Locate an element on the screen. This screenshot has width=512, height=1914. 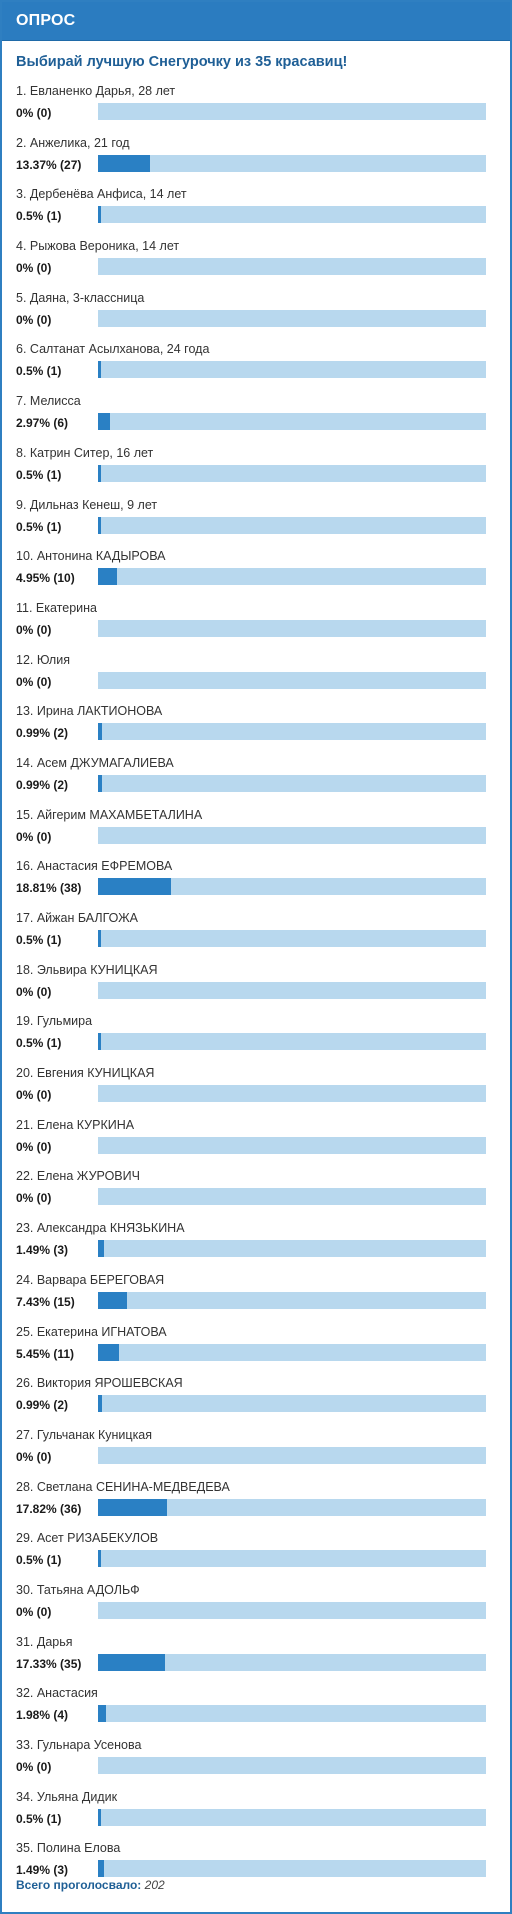
poll-option-label: 28. Светлана СЕНИНА-МЕДВЕДЕВА is located at coordinates (123, 1486).